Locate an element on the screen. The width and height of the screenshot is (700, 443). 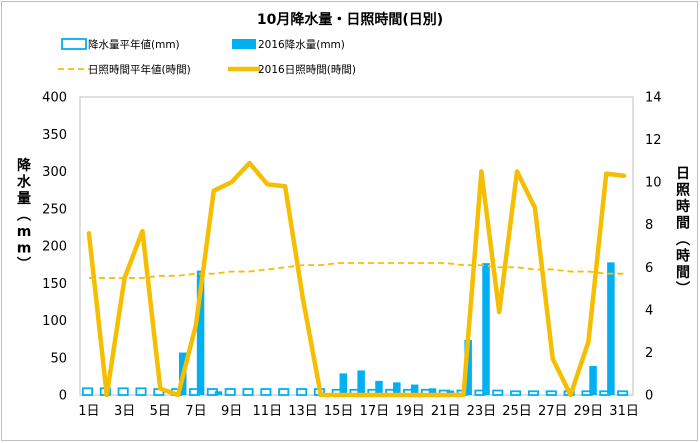
x-tick-label: 25日 is located at coordinates (517, 411).